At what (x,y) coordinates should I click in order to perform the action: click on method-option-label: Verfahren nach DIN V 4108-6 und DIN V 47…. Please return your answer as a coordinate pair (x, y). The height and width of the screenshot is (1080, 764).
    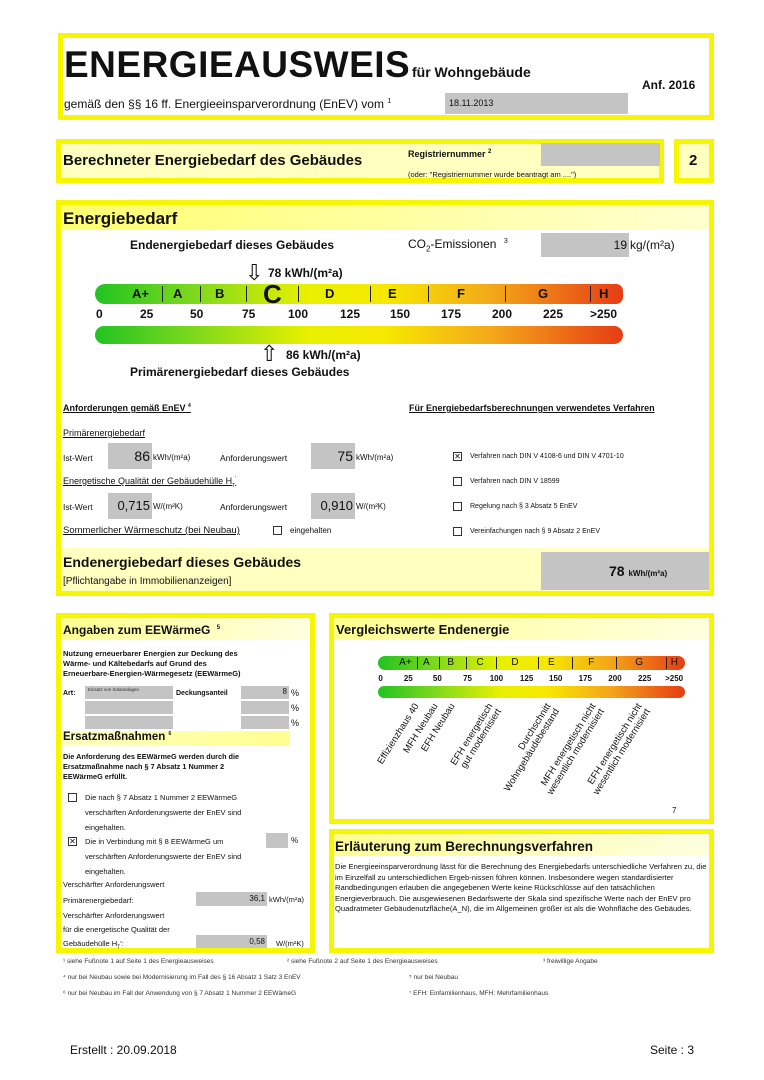
    Looking at the image, I should click on (547, 456).